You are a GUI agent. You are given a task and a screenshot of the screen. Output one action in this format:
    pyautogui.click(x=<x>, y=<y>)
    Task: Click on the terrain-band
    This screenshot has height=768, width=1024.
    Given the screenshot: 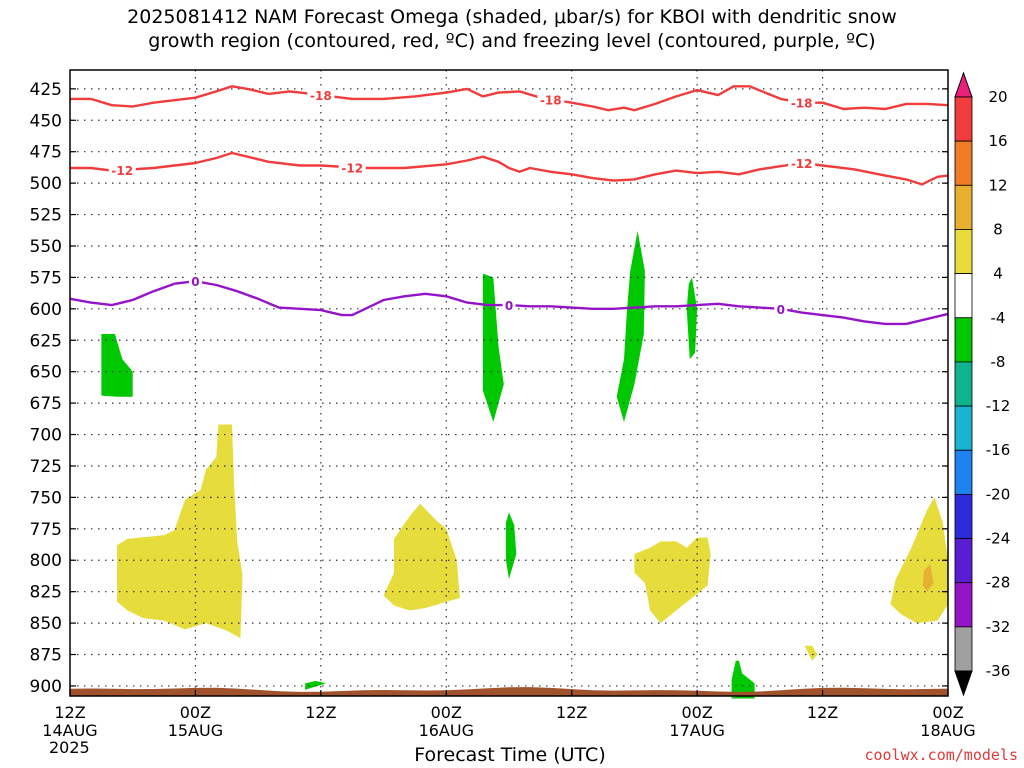 What is the action you would take?
    pyautogui.click(x=509, y=691)
    